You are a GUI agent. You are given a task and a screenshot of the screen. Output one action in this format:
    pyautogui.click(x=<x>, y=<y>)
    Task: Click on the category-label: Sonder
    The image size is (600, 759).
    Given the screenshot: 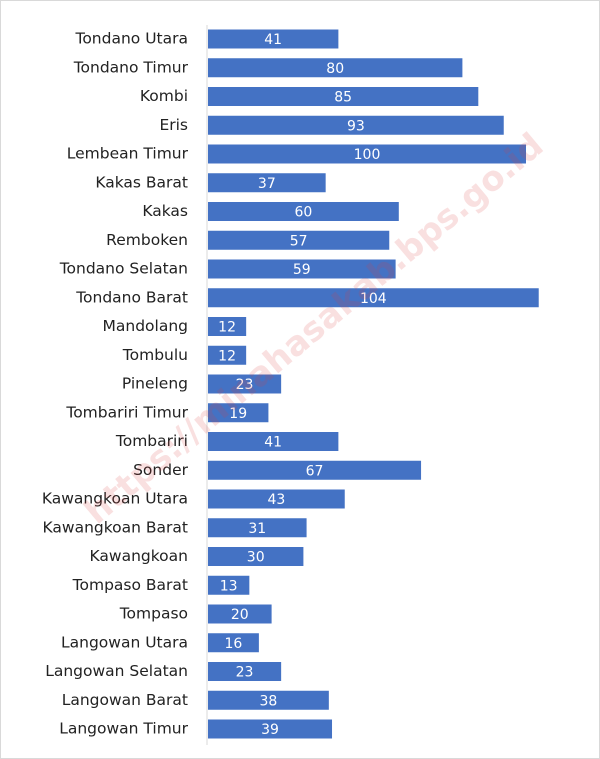 What is the action you would take?
    pyautogui.click(x=161, y=470)
    